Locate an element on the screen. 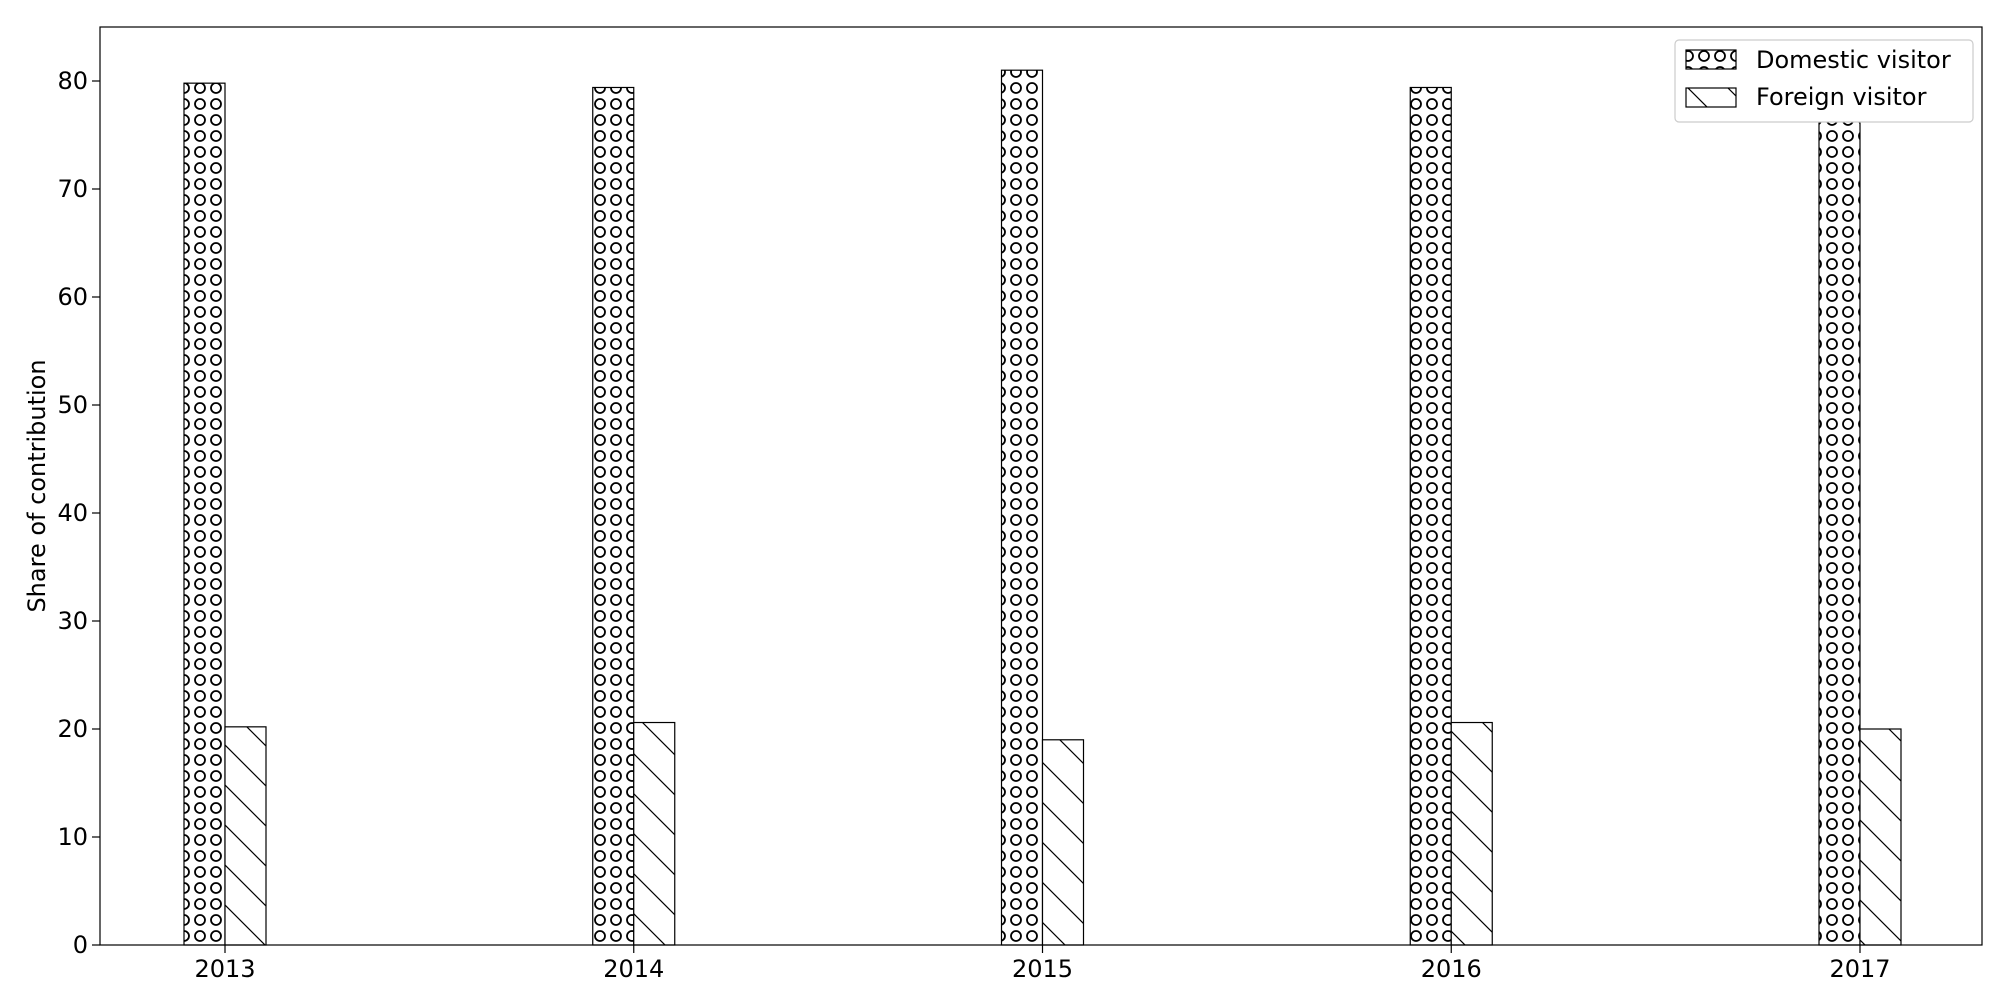 This screenshot has width=2000, height=1004. y-tick-label: 20 is located at coordinates (72, 729).